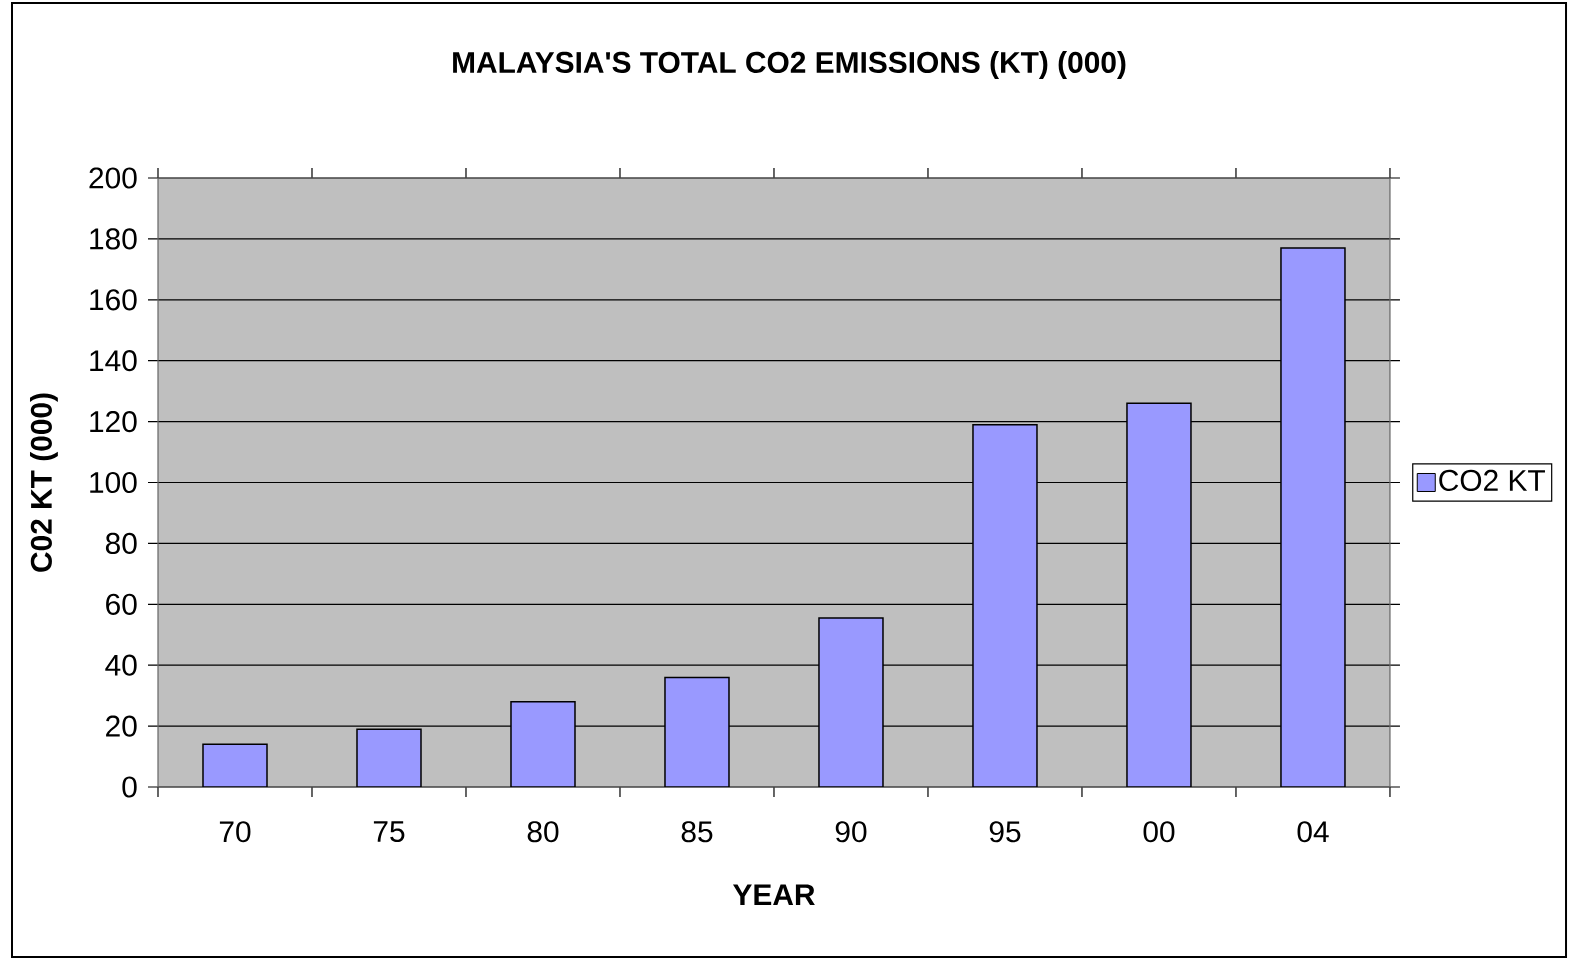 Image resolution: width=1571 pixels, height=958 pixels. Describe the element at coordinates (113, 482) in the screenshot. I see `y-tick-label: 100` at that location.